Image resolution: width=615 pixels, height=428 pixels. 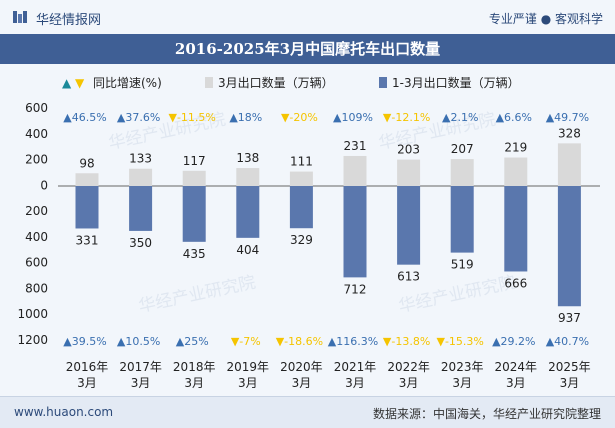 I want to click on growth-label-march: ▲109%, so click(x=353, y=117).